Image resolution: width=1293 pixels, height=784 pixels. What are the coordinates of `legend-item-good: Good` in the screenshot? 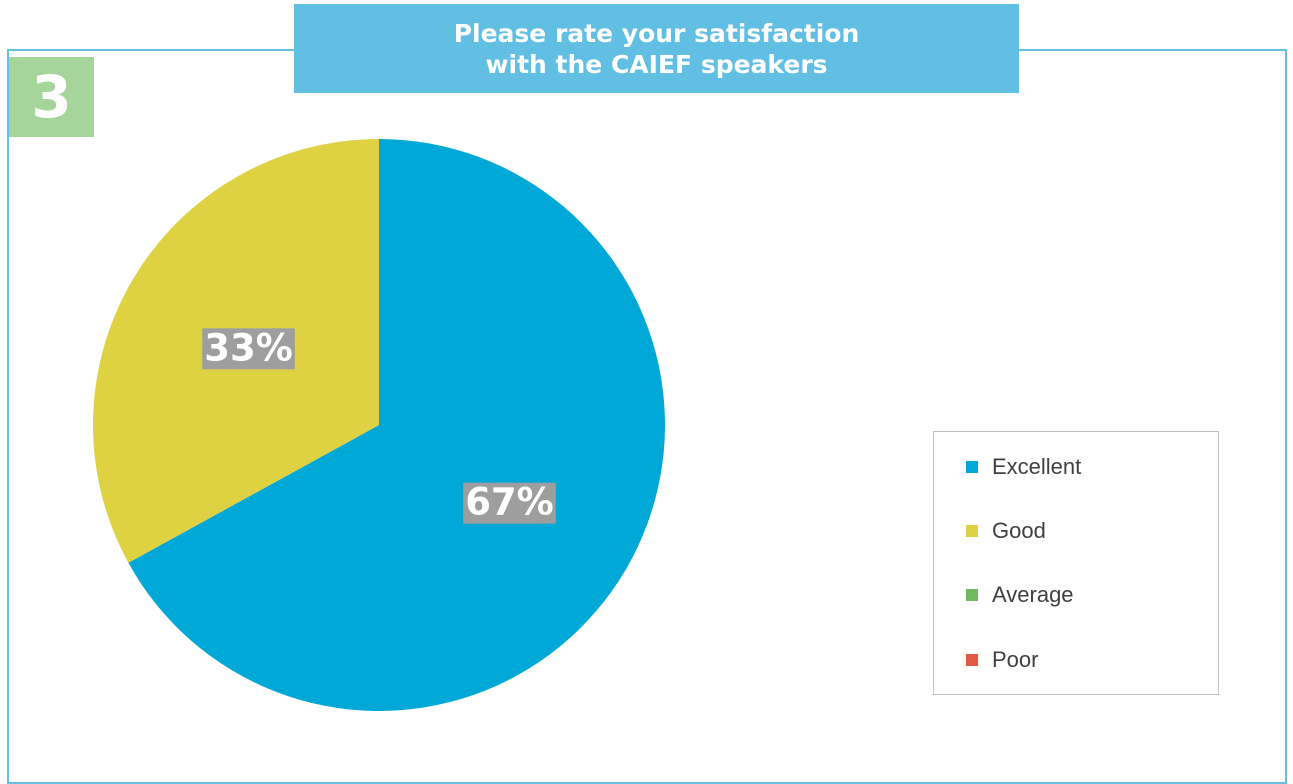 It's located at (1006, 531).